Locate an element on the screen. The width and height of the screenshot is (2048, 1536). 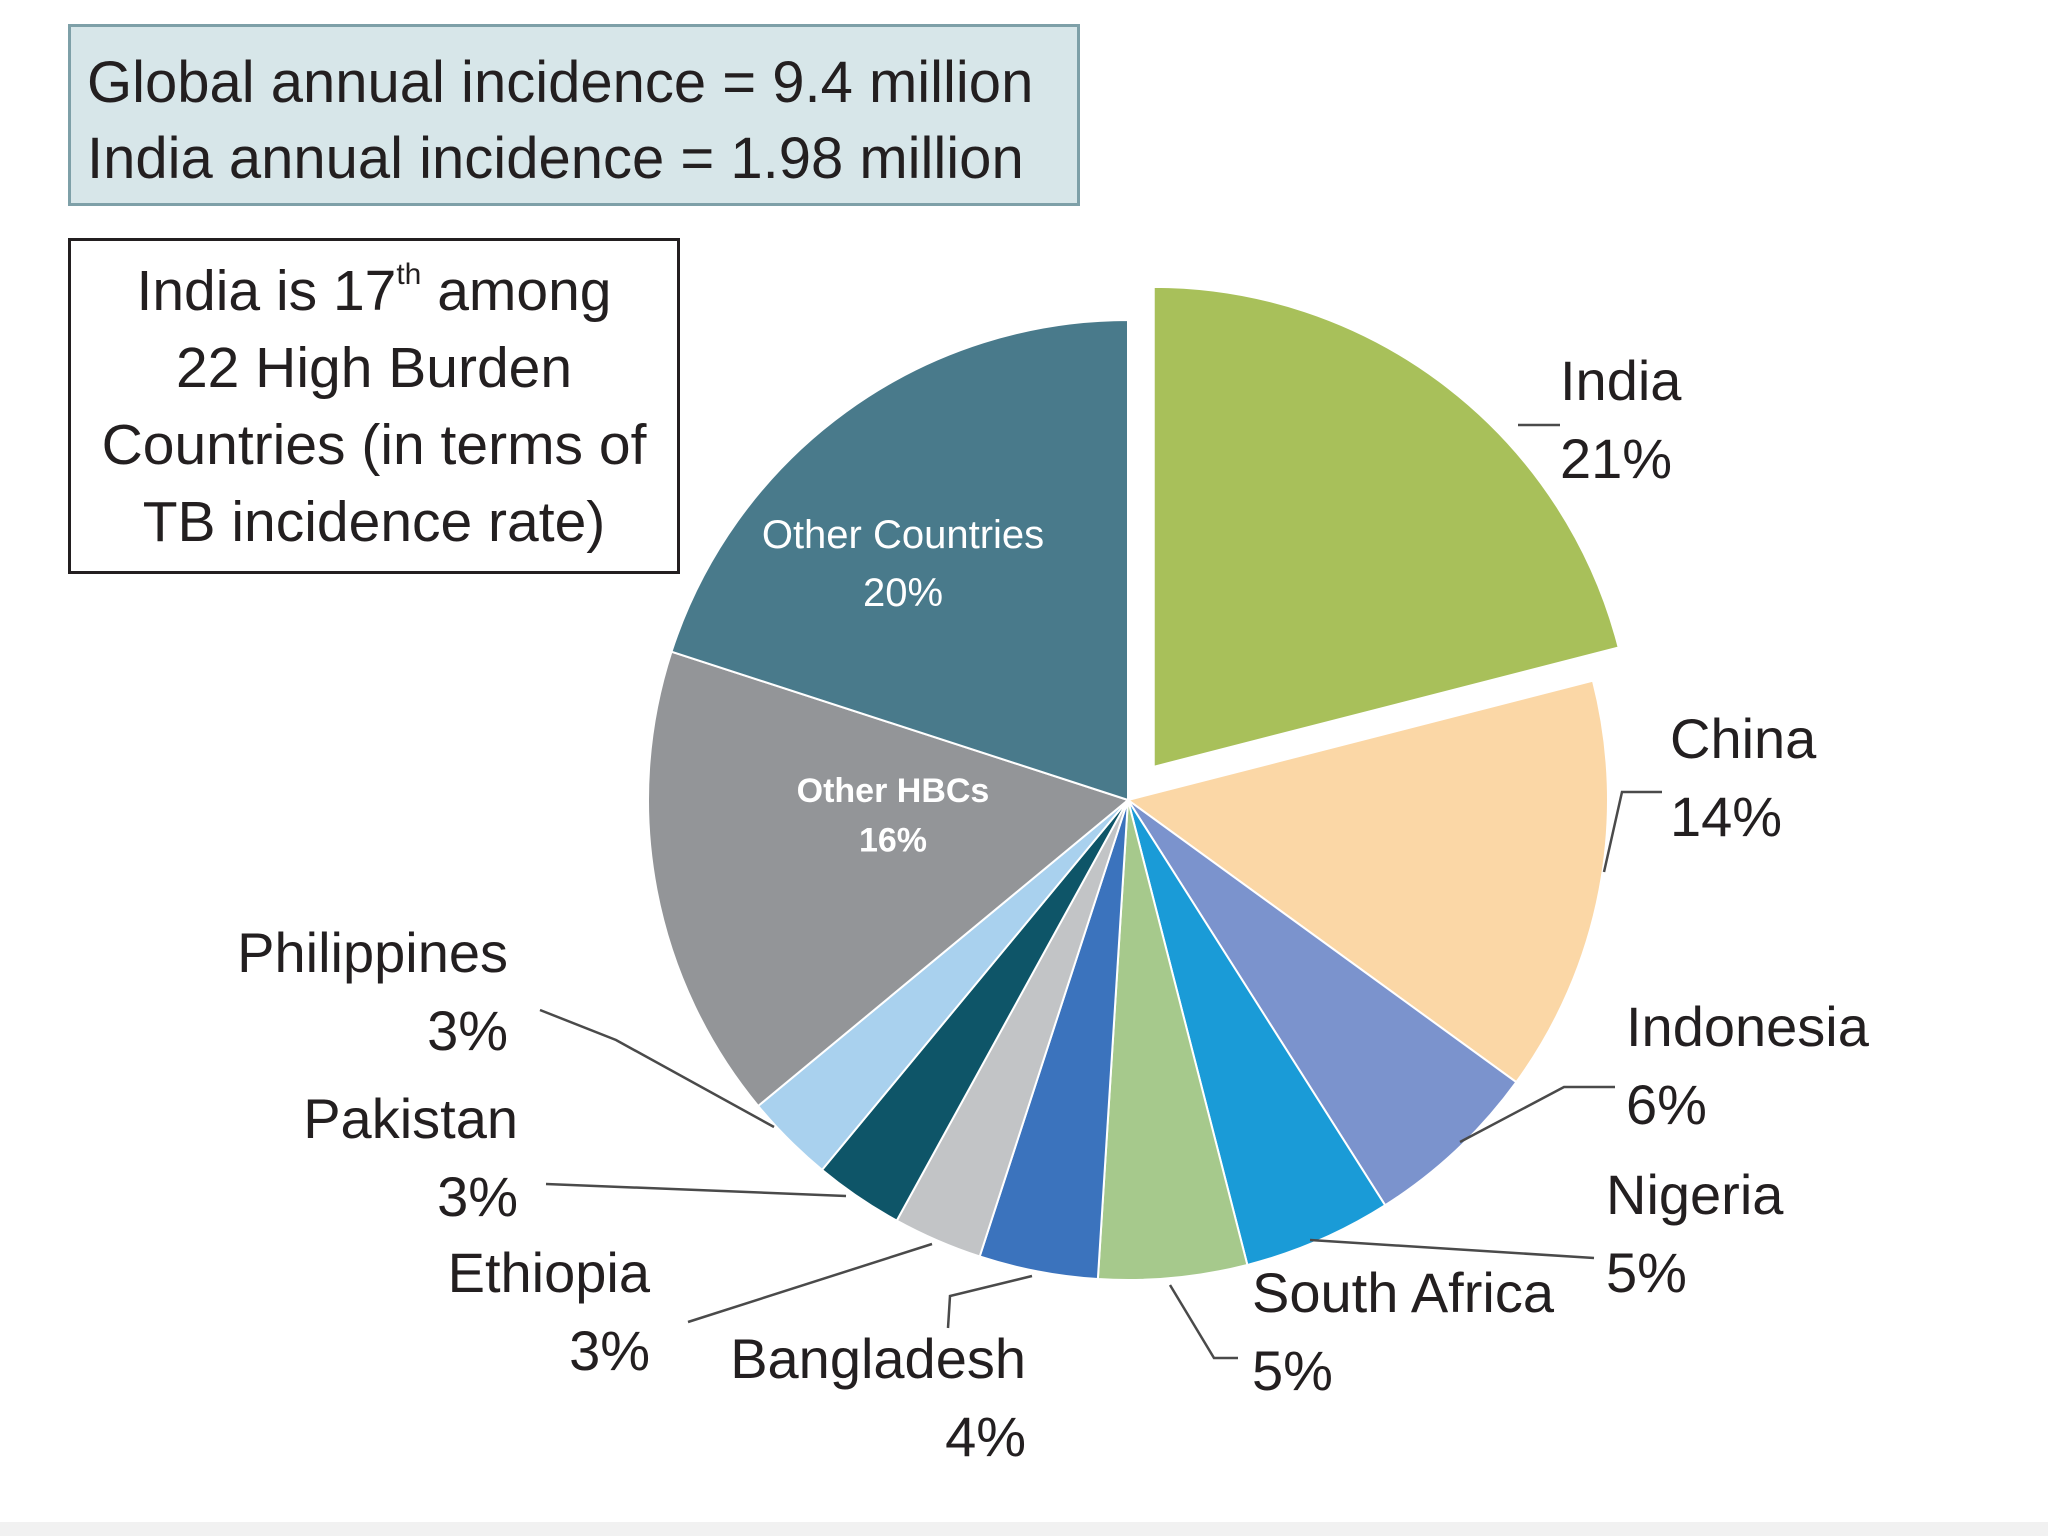
pie-slice-china is located at coordinates (1367, 881).